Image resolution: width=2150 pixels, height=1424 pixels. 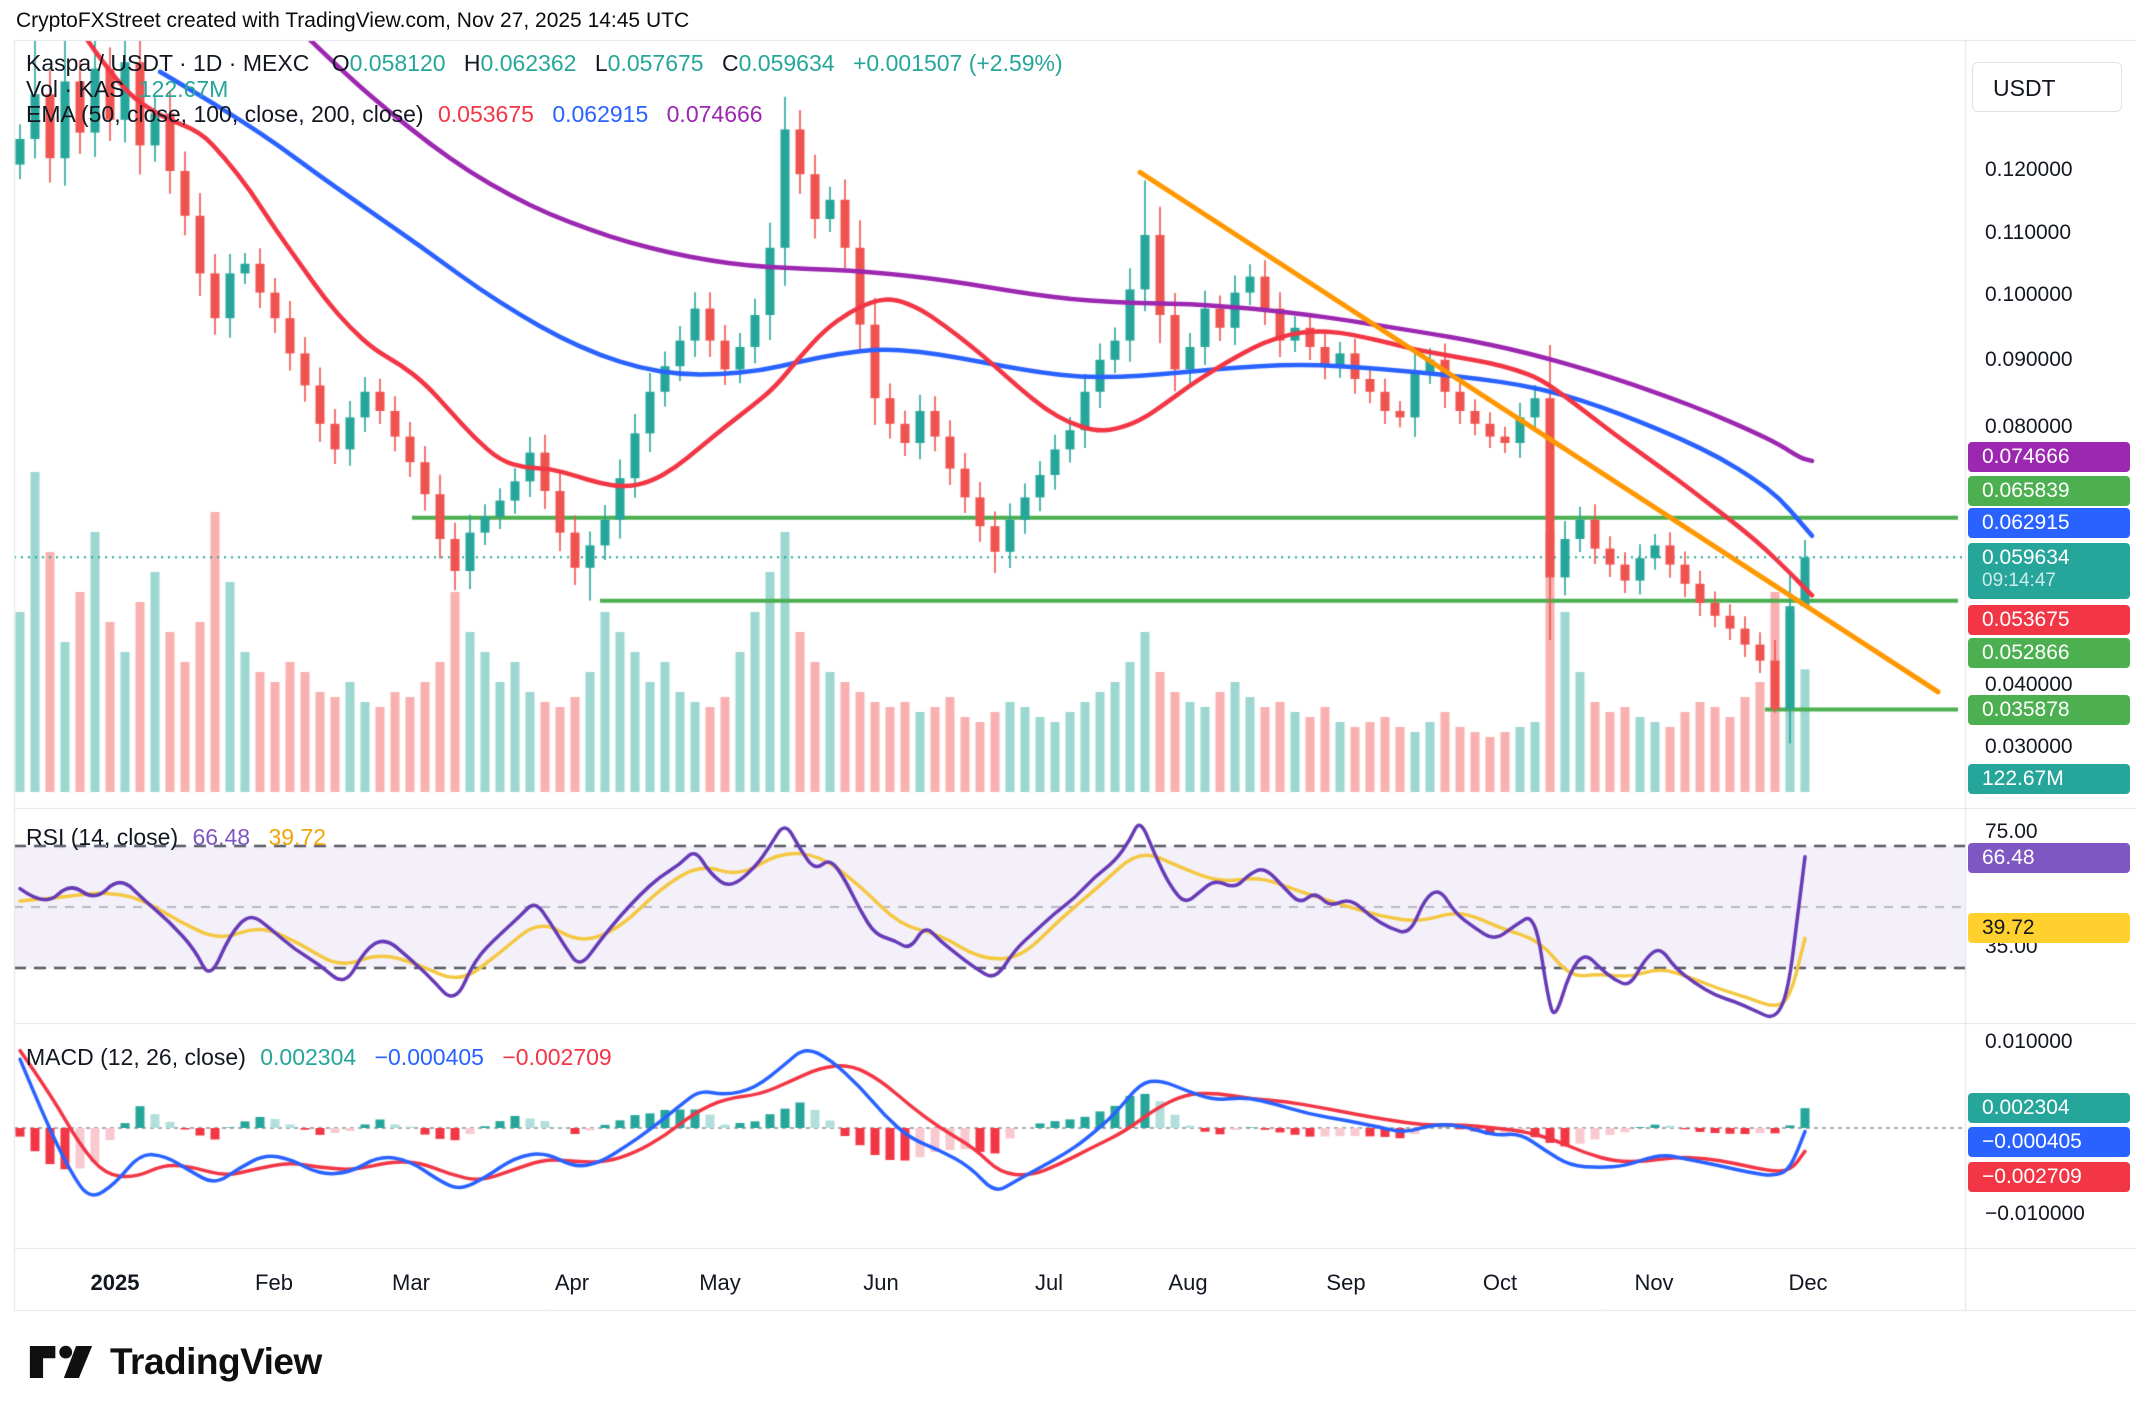 I want to click on rsi-value-badge: 39.72, so click(x=2049, y=928).